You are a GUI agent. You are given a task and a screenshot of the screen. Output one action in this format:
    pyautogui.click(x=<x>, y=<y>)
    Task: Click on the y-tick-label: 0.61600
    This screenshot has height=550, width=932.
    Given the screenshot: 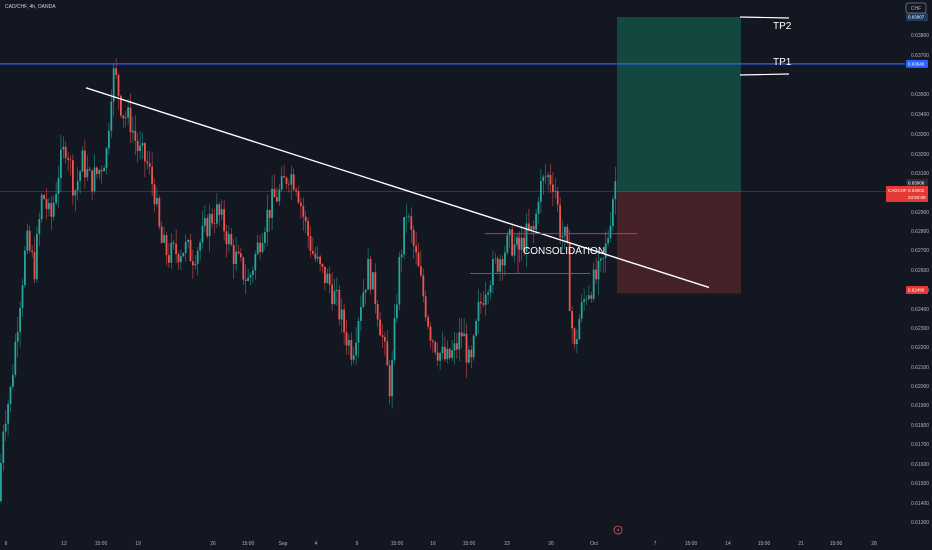 What is the action you would take?
    pyautogui.click(x=920, y=465)
    